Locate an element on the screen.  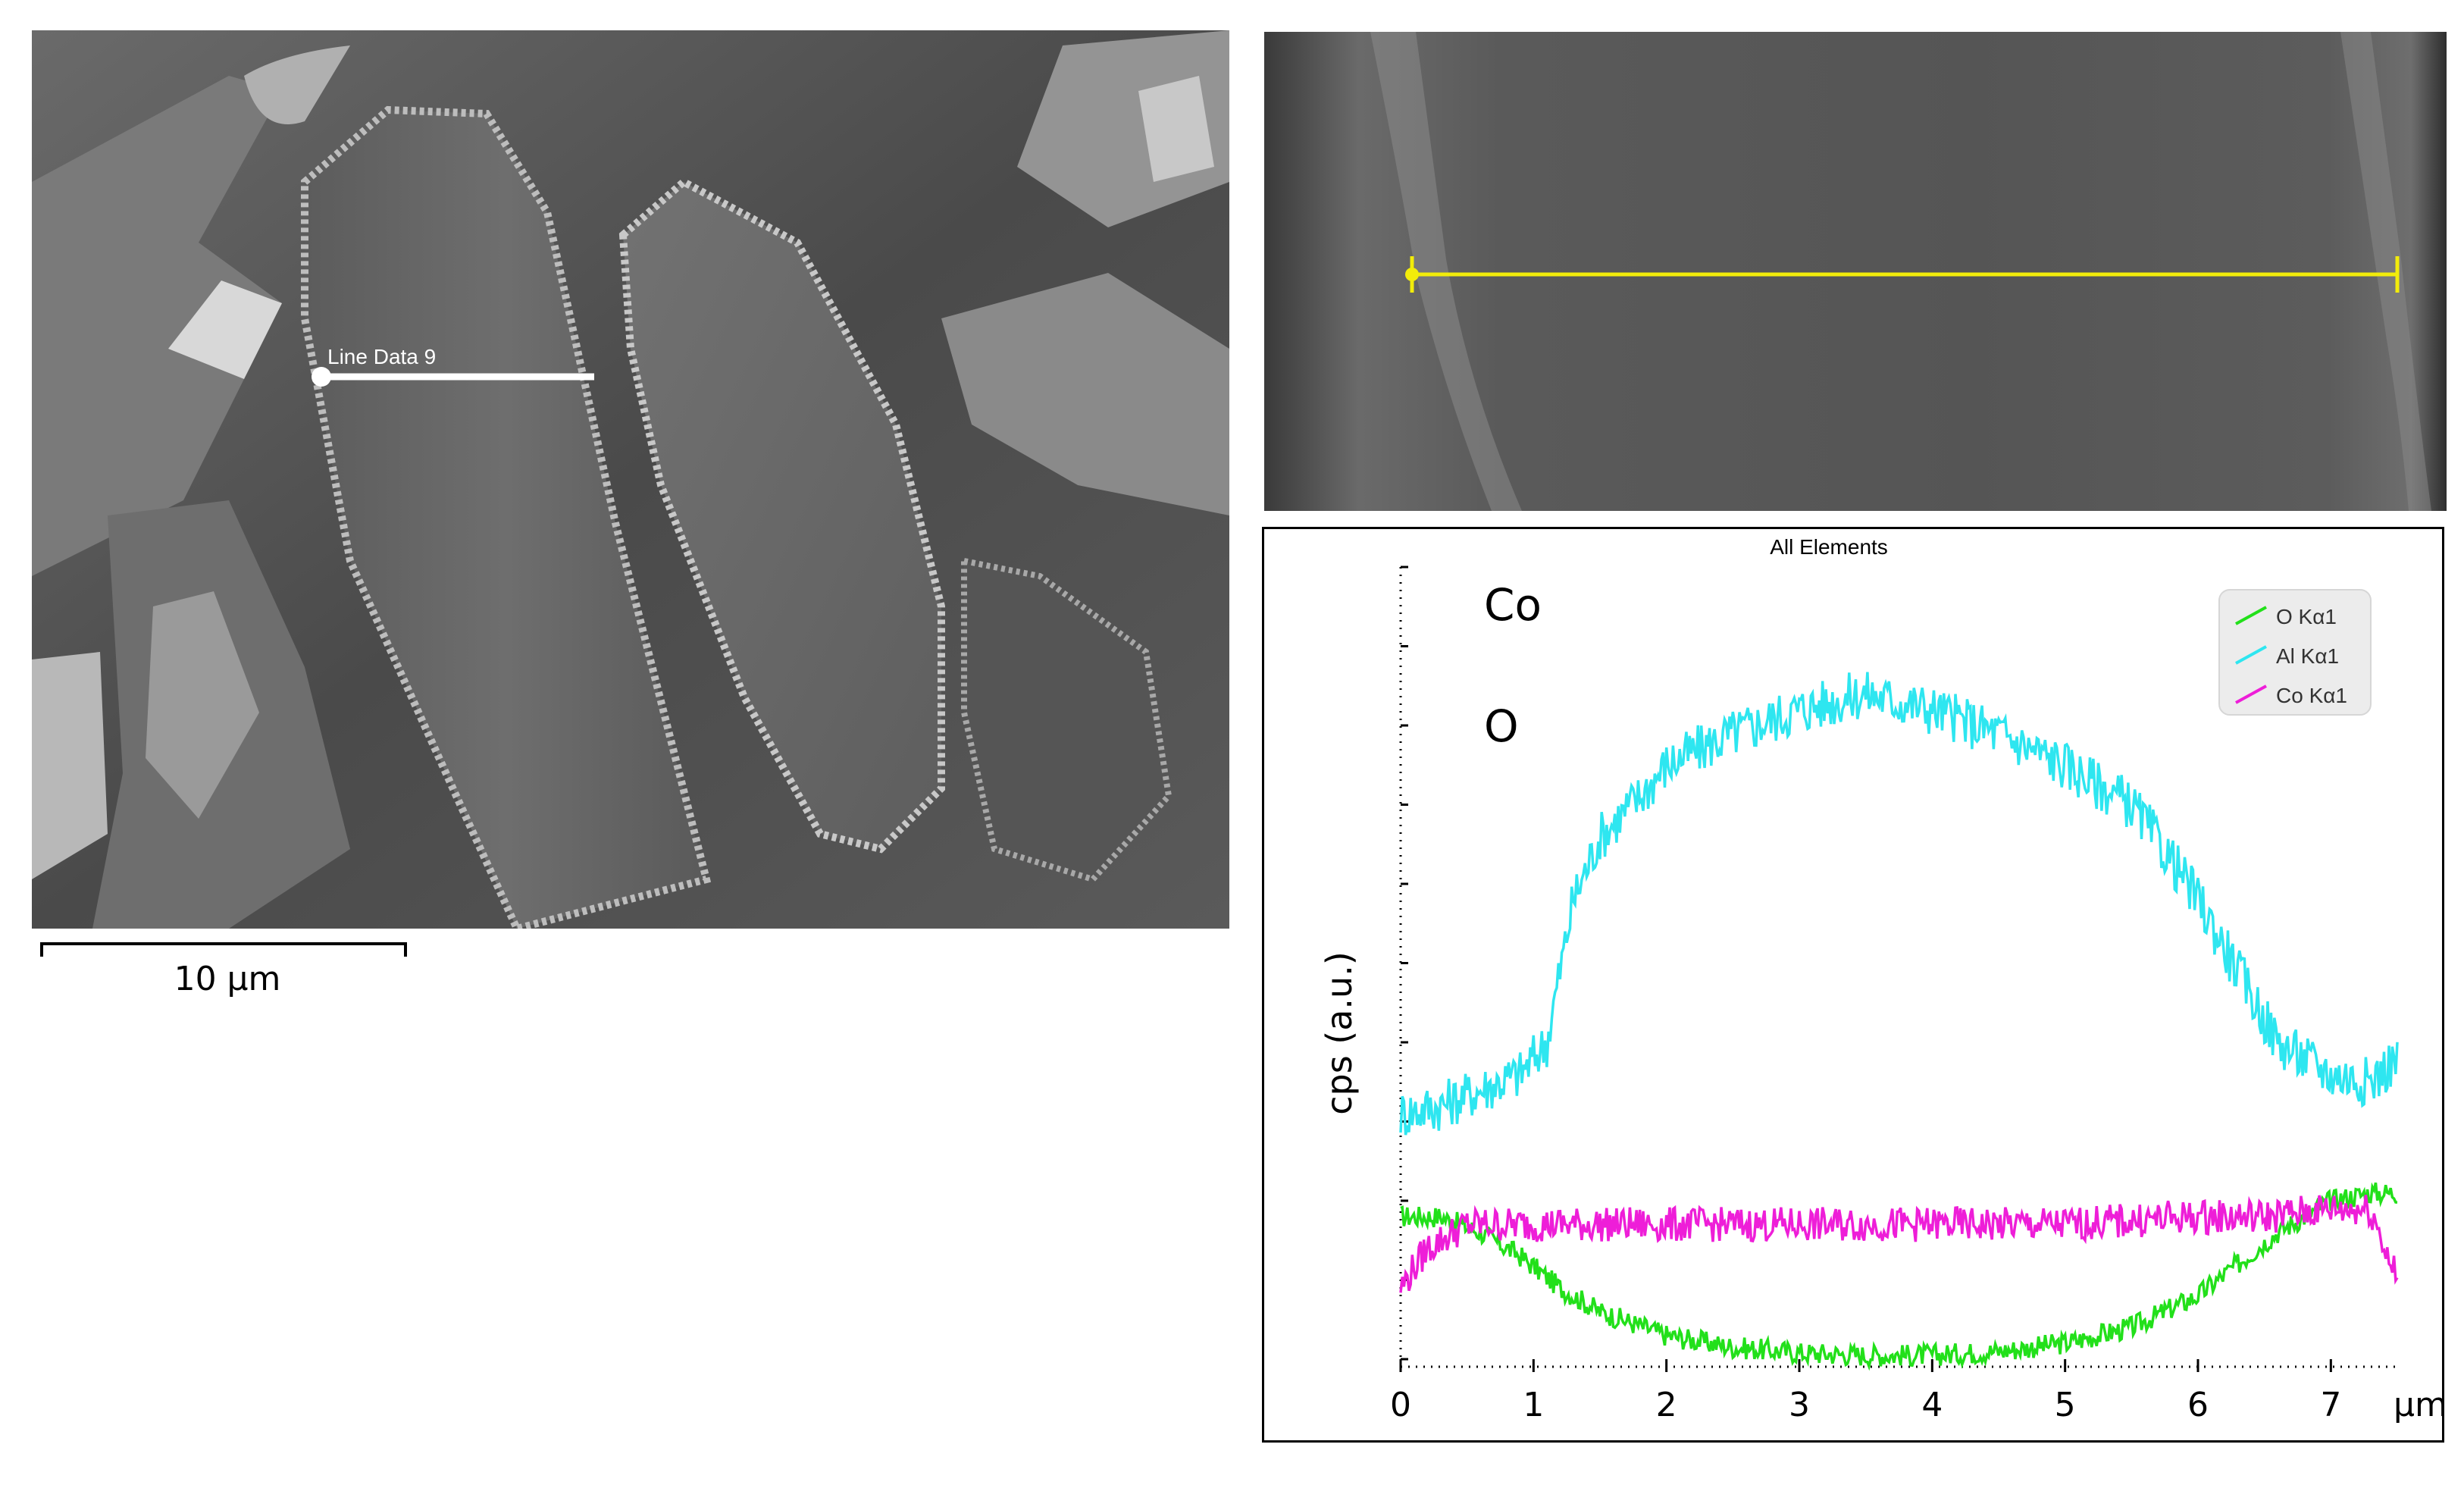
scale-bar-line is located at coordinates (223, 950).